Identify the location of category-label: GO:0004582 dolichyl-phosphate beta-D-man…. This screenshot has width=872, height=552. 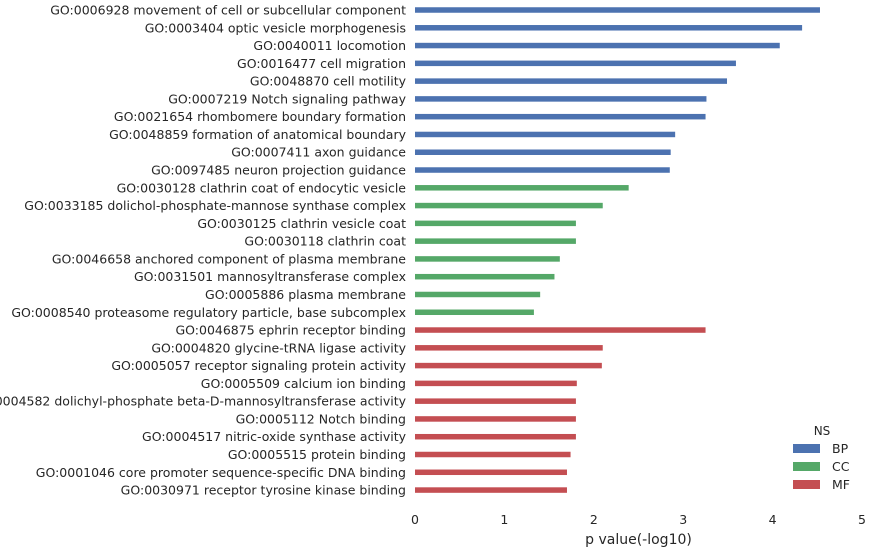
(203, 401).